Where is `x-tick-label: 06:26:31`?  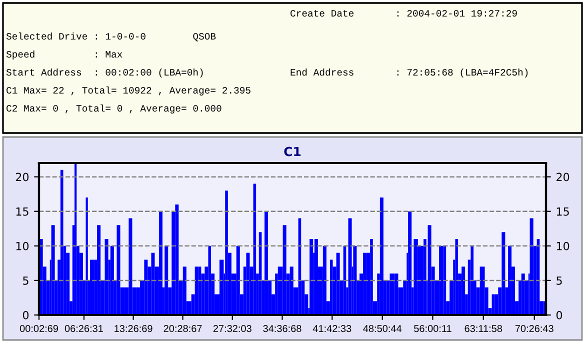
x-tick-label: 06:26:31 is located at coordinates (83, 328).